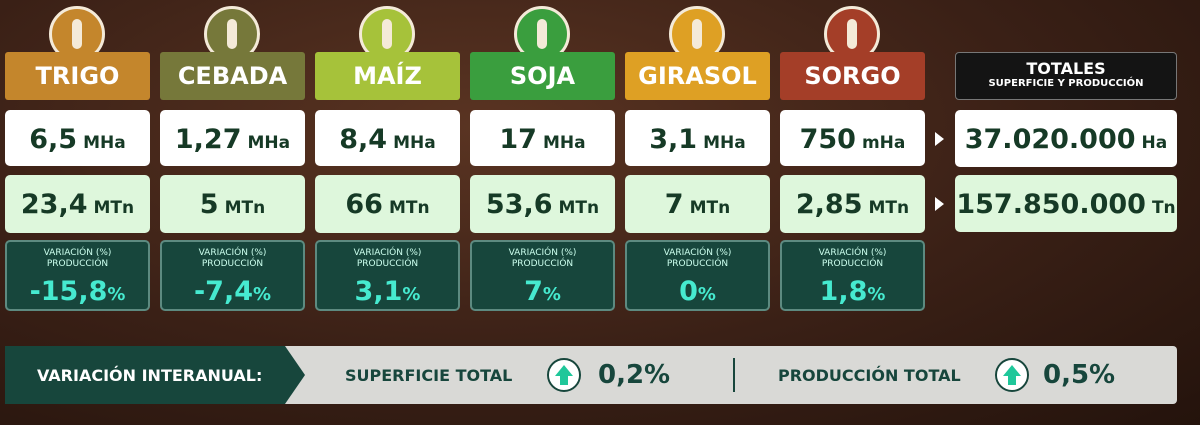  I want to click on area-box: 6,5 MHa, so click(77, 138).